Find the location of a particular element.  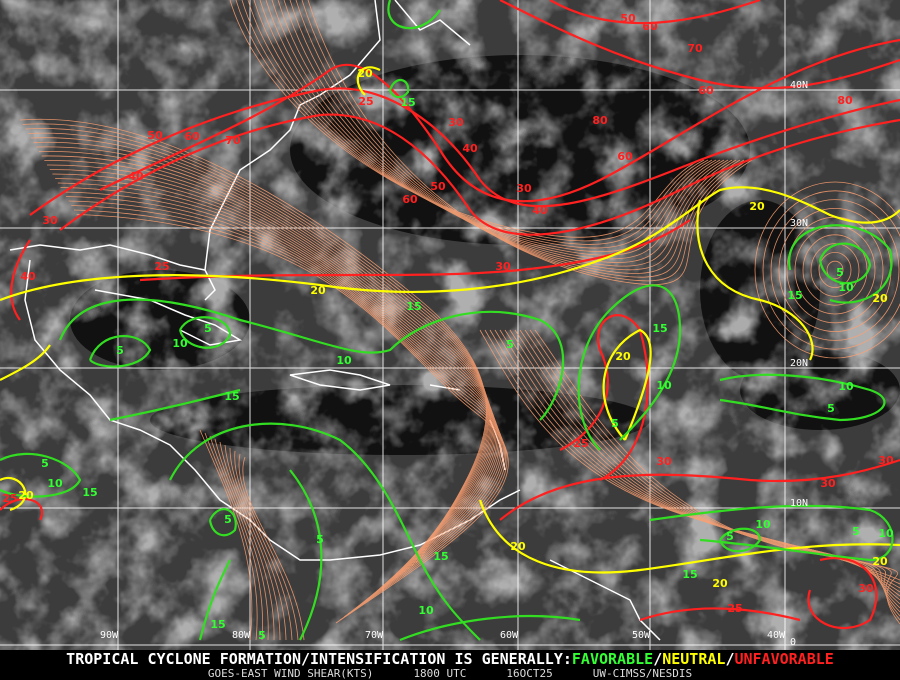

unfavorable-contour-label: 80 is located at coordinates (845, 100).